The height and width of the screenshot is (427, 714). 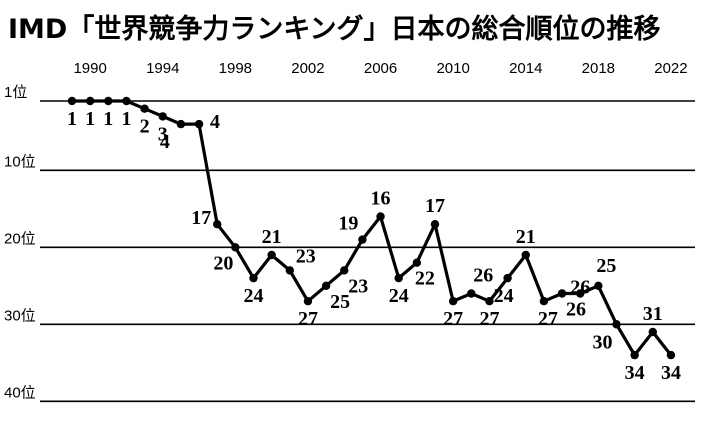 I want to click on data-label: 20, so click(x=223, y=263).